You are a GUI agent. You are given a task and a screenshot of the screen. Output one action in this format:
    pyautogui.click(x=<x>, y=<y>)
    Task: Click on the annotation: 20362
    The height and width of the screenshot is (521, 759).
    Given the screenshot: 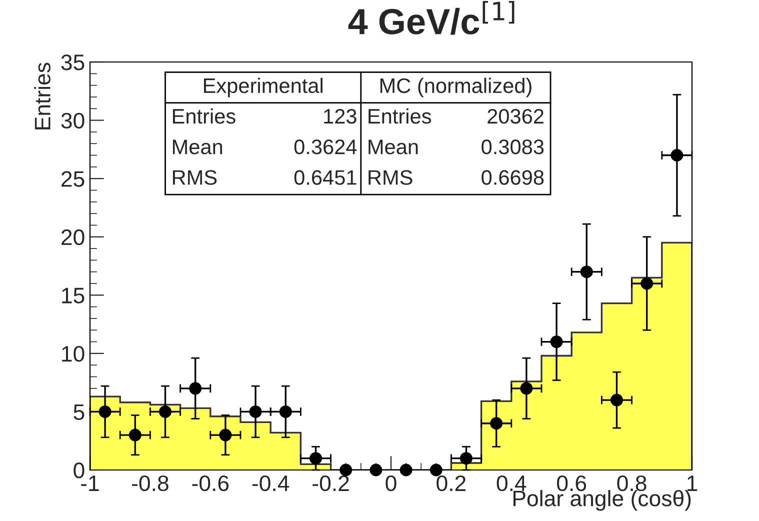 What is the action you would take?
    pyautogui.click(x=516, y=116)
    